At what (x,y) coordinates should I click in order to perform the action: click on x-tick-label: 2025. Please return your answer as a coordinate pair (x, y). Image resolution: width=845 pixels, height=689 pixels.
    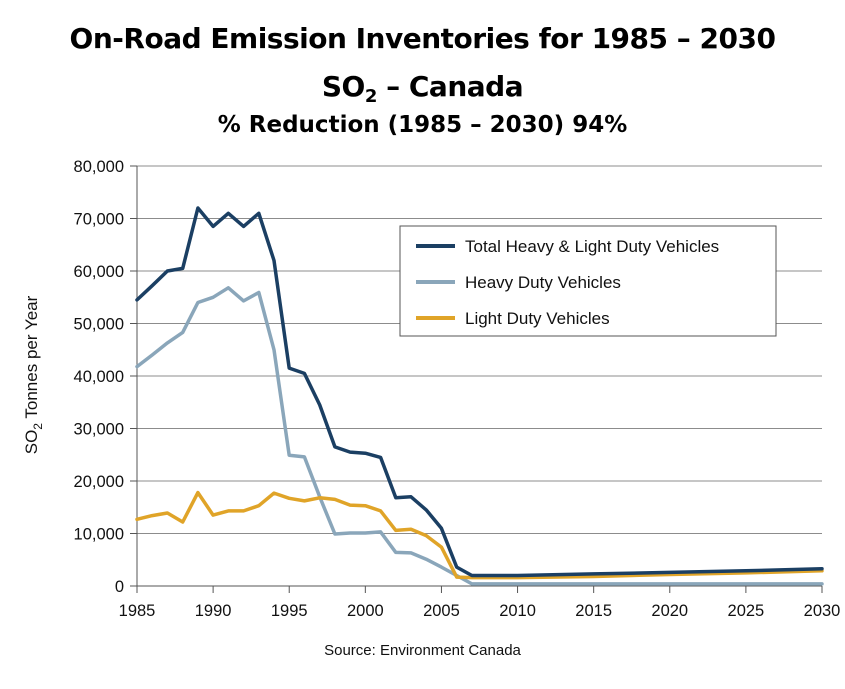
    Looking at the image, I should click on (746, 611).